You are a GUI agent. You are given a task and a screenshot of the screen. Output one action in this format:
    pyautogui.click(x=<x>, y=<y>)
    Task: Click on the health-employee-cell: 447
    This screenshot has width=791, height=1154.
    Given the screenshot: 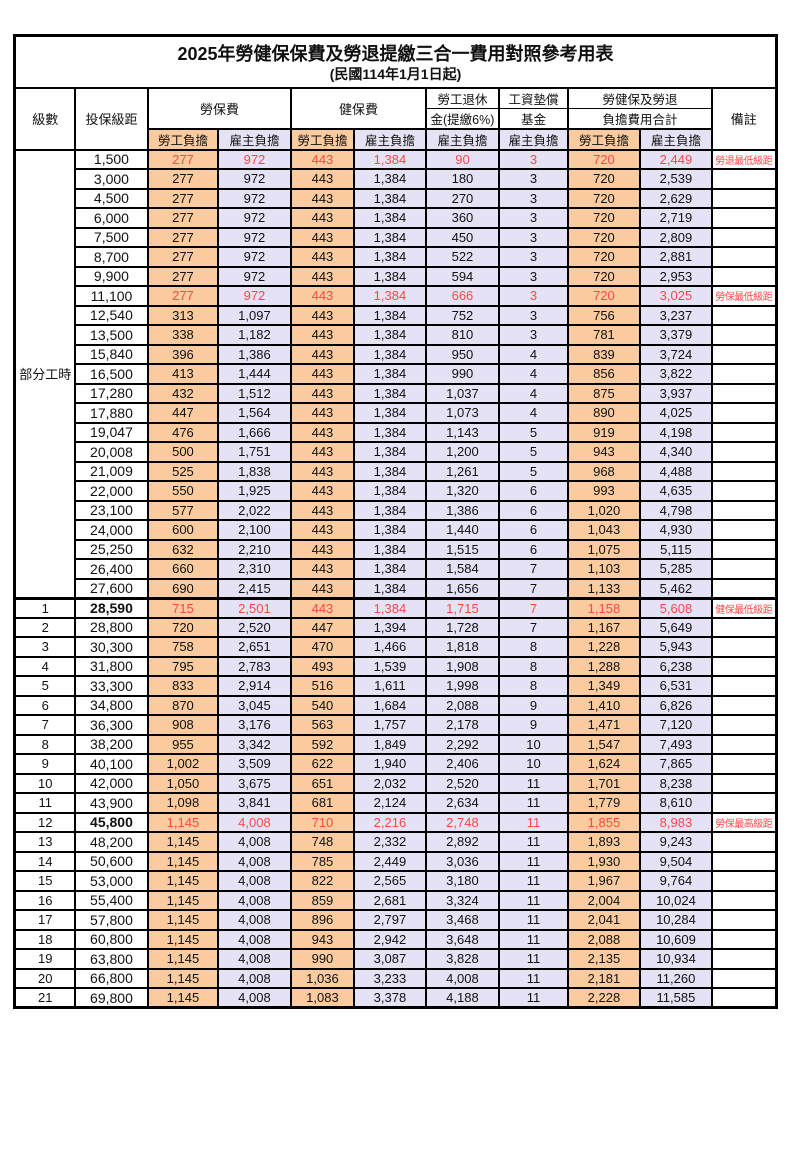 What is the action you would take?
    pyautogui.click(x=322, y=627)
    